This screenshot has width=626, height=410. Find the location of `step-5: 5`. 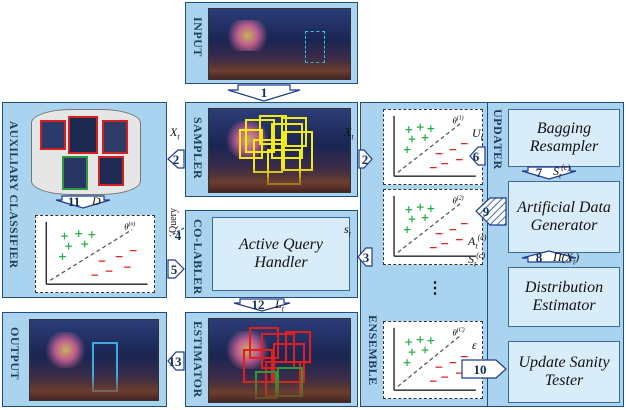

step-5: 5 is located at coordinates (174, 269).